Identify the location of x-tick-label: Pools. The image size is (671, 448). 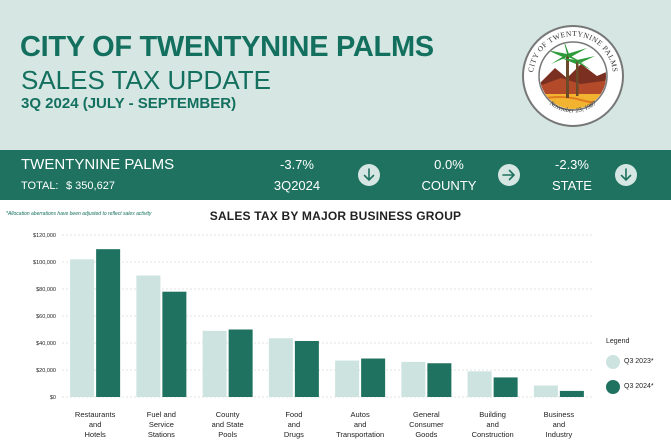
(227, 434).